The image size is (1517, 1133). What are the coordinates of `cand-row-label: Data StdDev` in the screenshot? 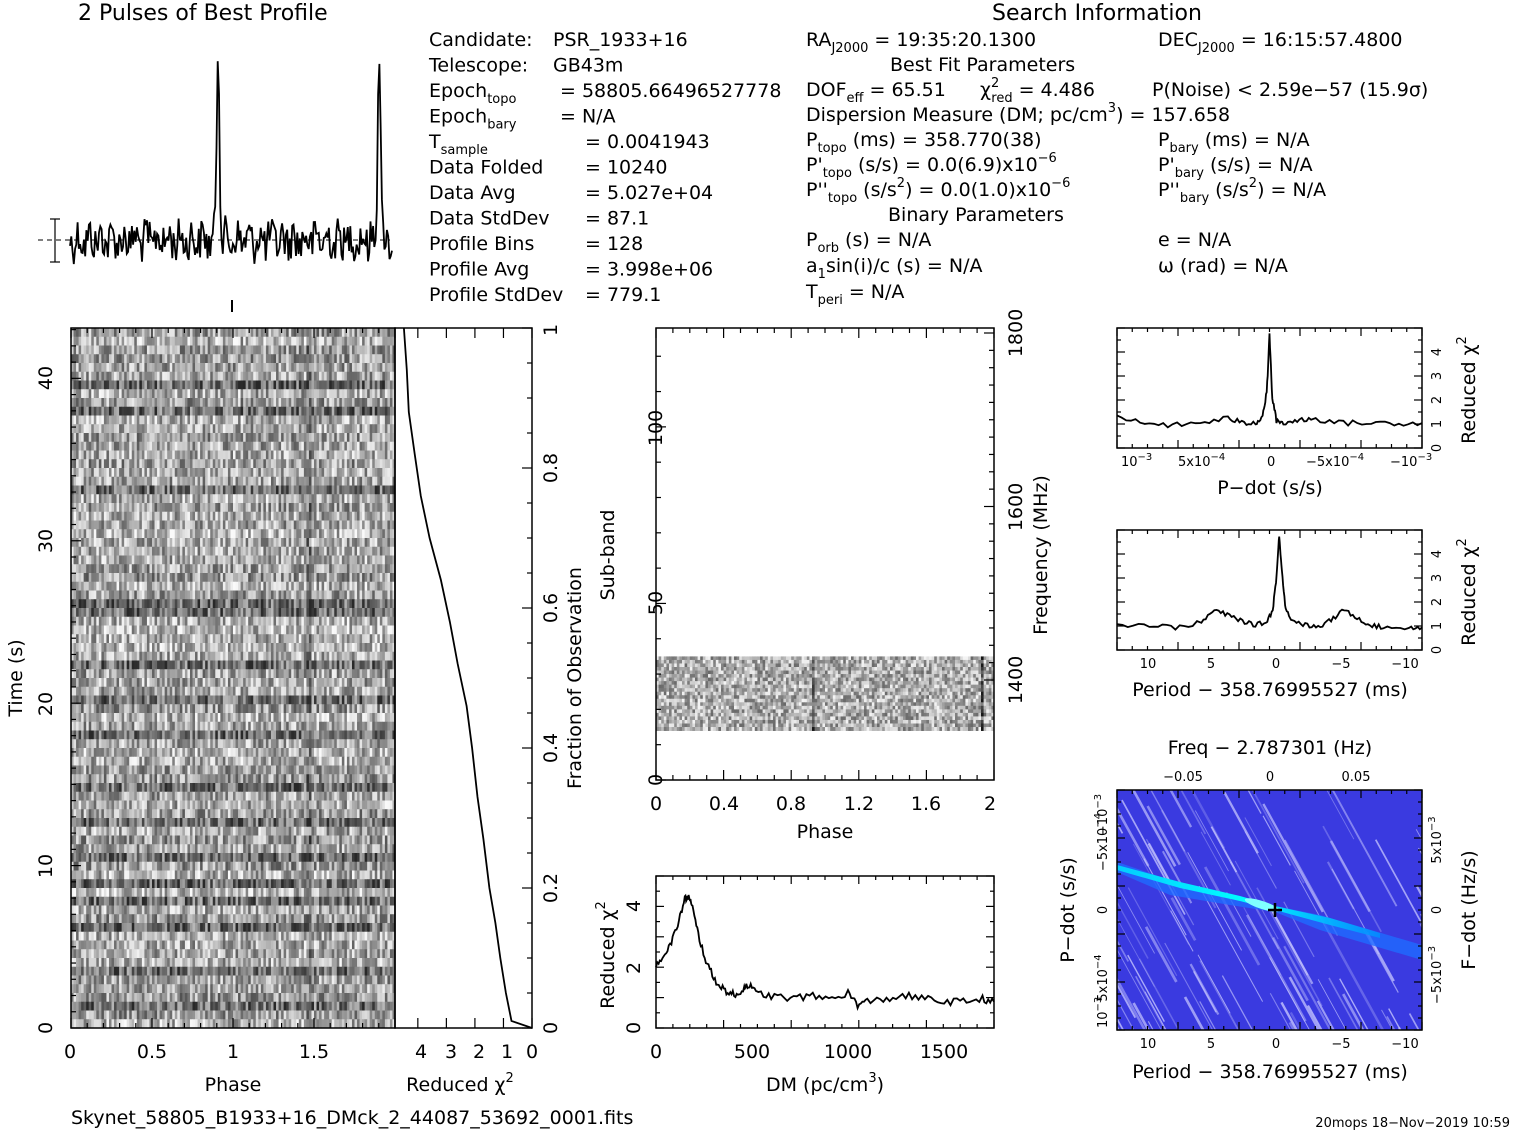 It's located at (489, 219).